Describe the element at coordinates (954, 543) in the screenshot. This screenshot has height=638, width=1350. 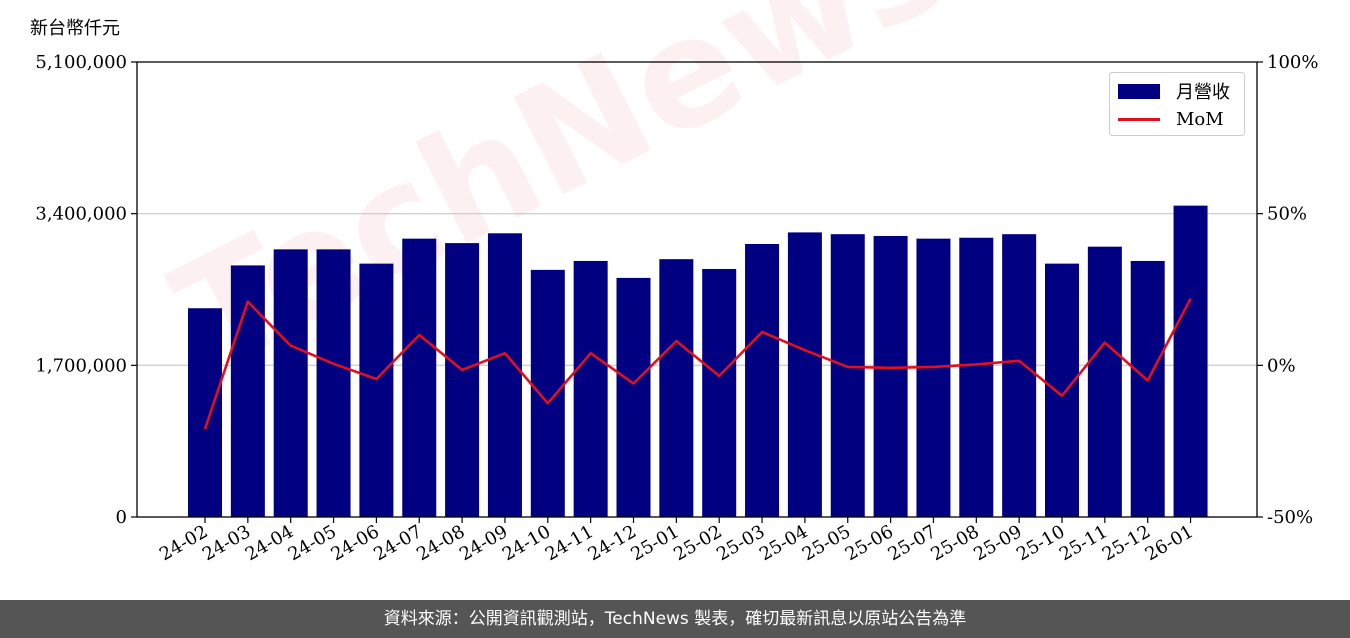
I see `x-tick-label-25-08: 25-08` at that location.